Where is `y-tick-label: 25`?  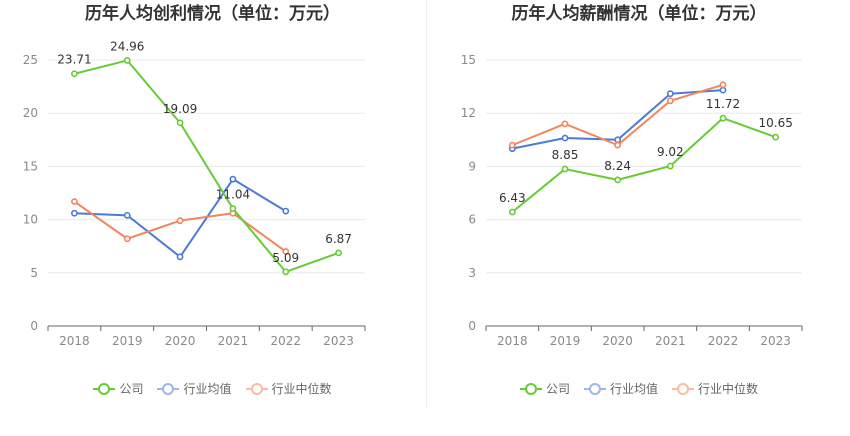
y-tick-label: 25 is located at coordinates (30, 60).